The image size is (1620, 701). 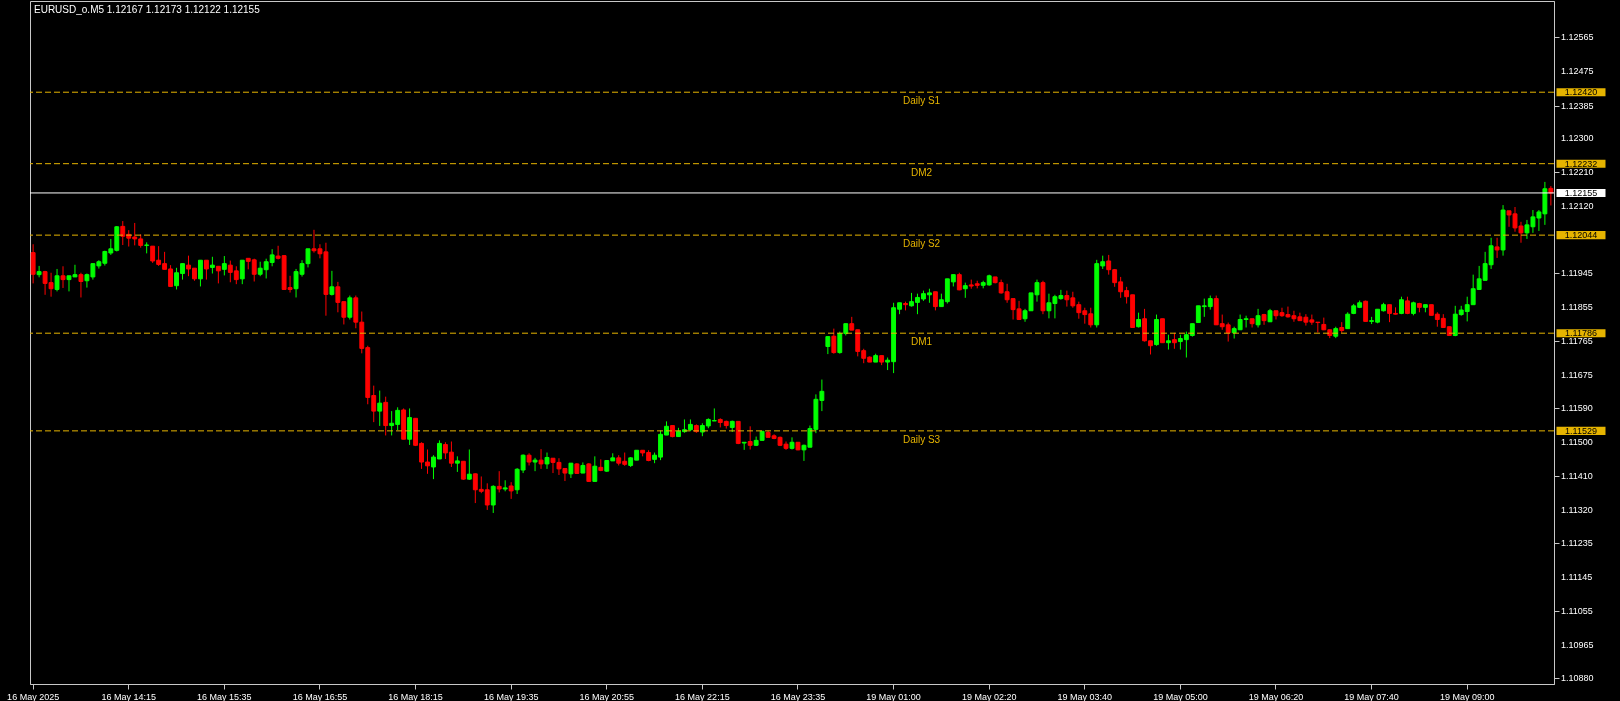 What do you see at coordinates (1577, 272) in the screenshot?
I see `y-tick-label: 1.11945` at bounding box center [1577, 272].